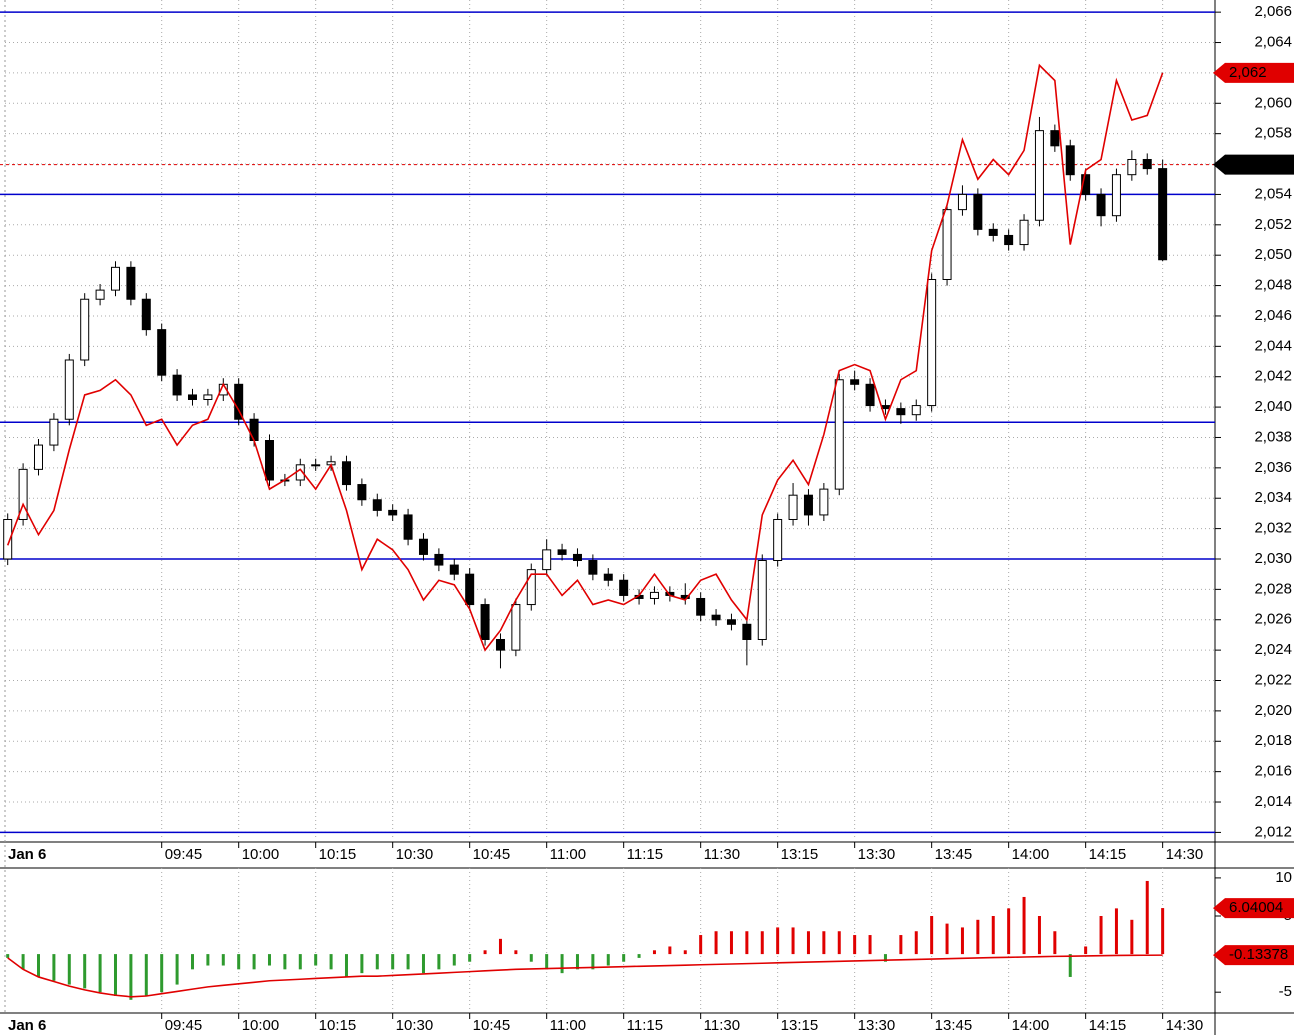 The image size is (1294, 1035). What do you see at coordinates (1273, 740) in the screenshot?
I see `y-tick-label: 2,018` at bounding box center [1273, 740].